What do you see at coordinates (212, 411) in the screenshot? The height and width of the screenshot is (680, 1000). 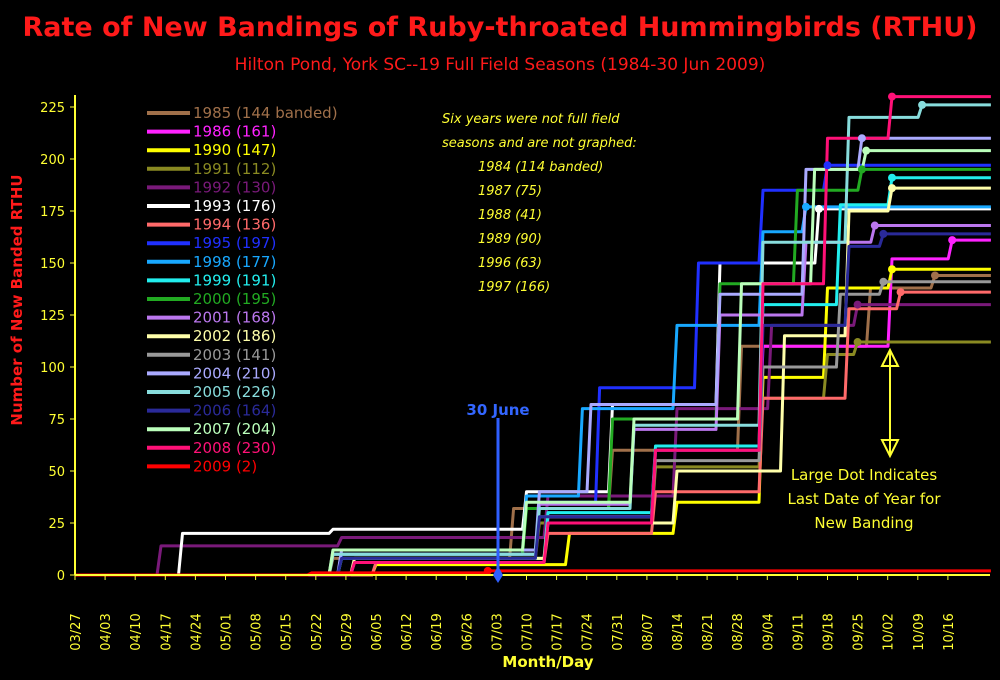 I see `legend-year: 2006` at bounding box center [212, 411].